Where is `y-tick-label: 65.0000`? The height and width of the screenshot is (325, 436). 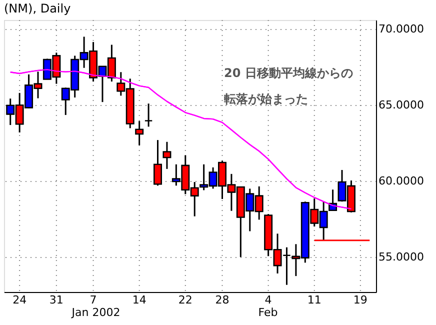
y-tick-label: 65.0000 is located at coordinates (401, 105).